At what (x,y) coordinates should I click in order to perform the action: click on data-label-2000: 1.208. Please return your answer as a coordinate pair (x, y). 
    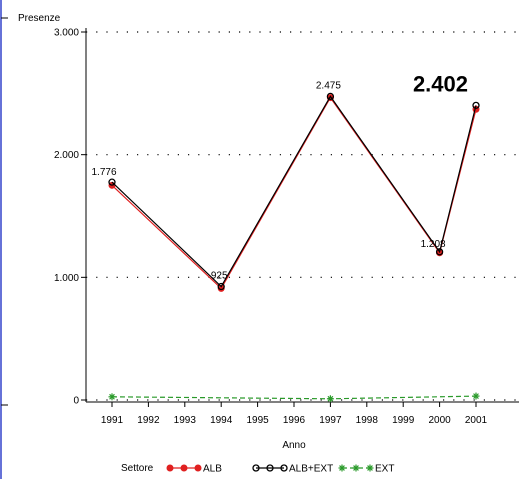
    Looking at the image, I should click on (433, 244).